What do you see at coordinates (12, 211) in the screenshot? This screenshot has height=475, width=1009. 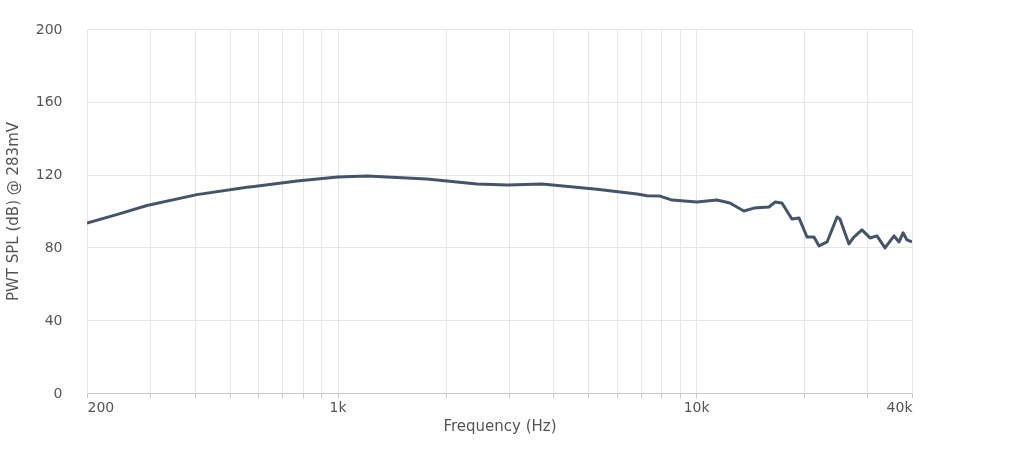 I see `y-axis-title: PWT SPL (dB) @ 283mV` at bounding box center [12, 211].